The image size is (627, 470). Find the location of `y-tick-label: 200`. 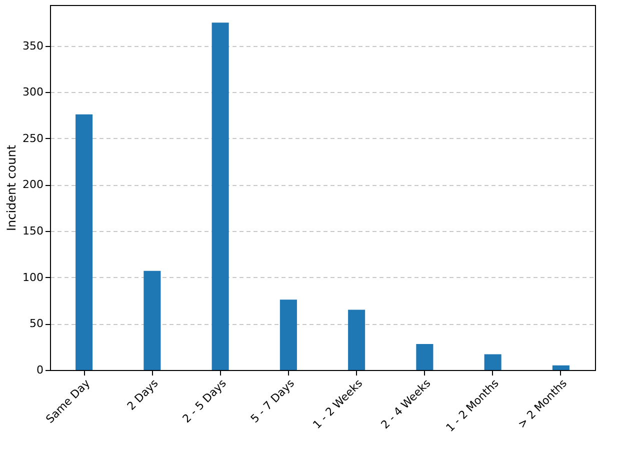

y-tick-label: 200 is located at coordinates (33, 185).